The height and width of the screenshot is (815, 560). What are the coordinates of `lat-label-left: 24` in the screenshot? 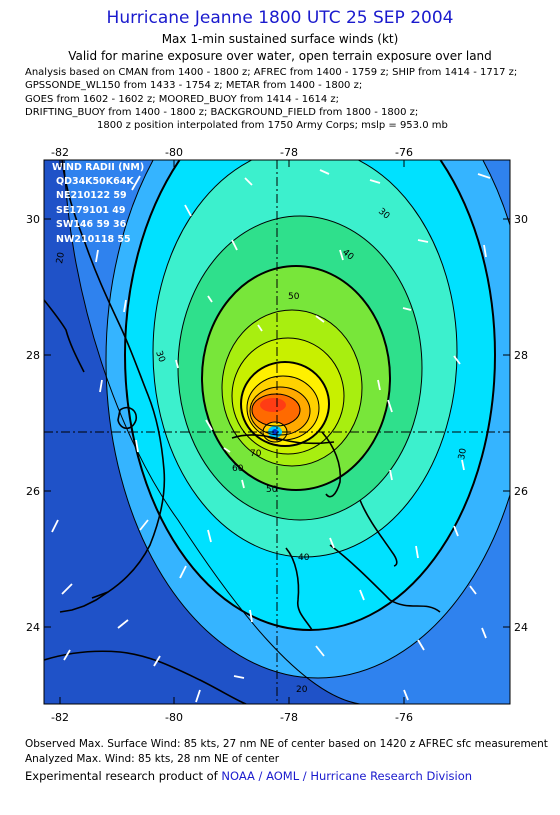 It's located at (33, 627).